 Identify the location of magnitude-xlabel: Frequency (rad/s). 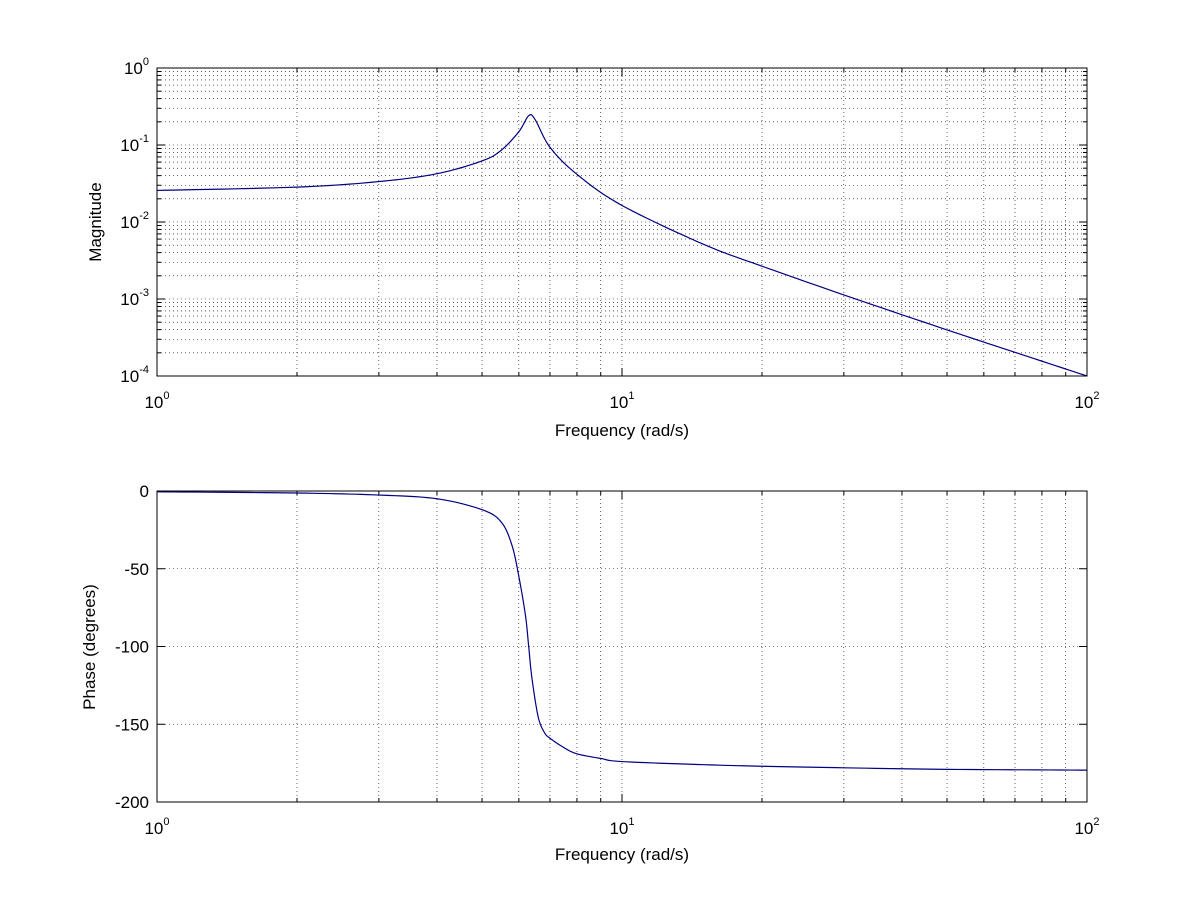
(622, 430).